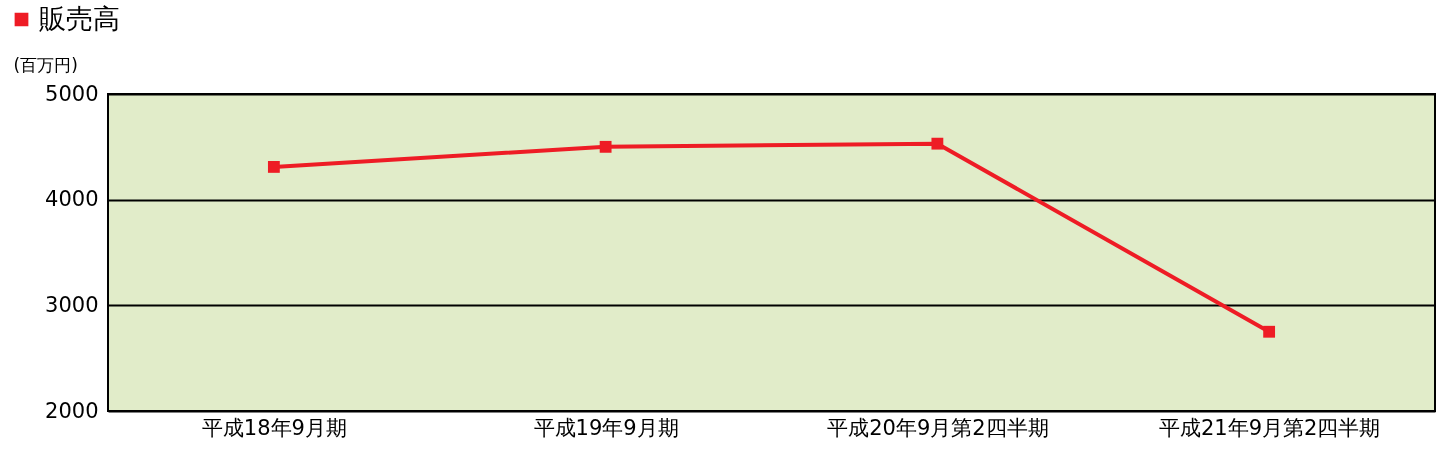  What do you see at coordinates (72, 410) in the screenshot?
I see `y-tick-label: 2000` at bounding box center [72, 410].